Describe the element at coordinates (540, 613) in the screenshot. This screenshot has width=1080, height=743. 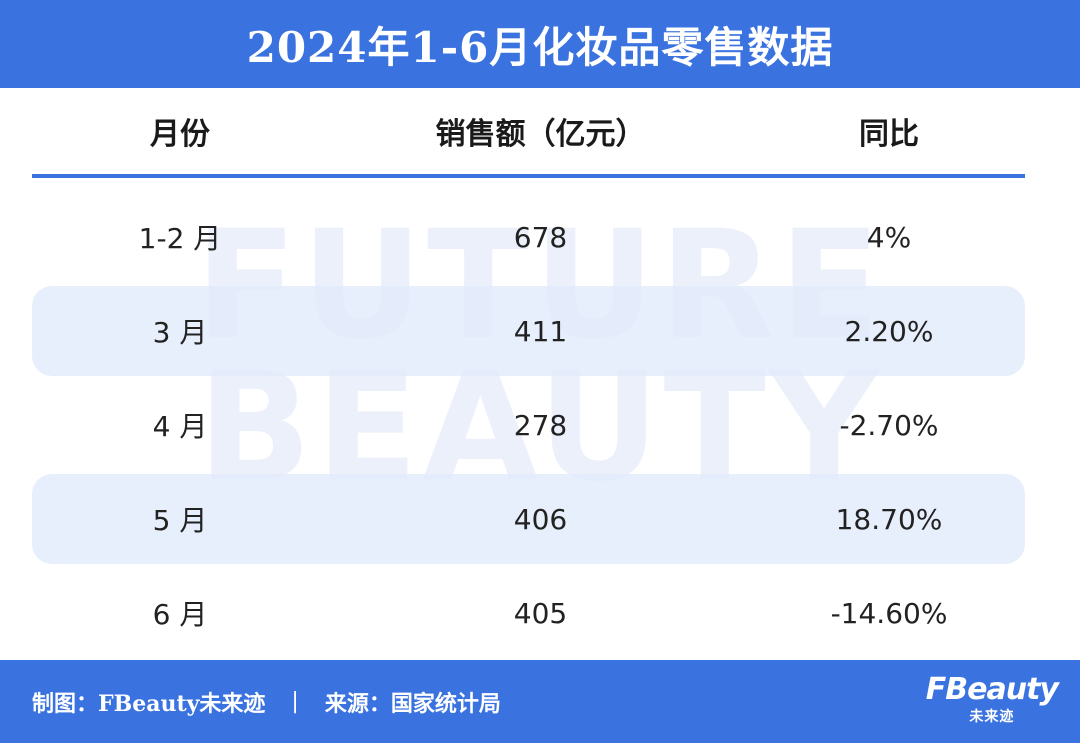
I see `cell-sales: 405` at that location.